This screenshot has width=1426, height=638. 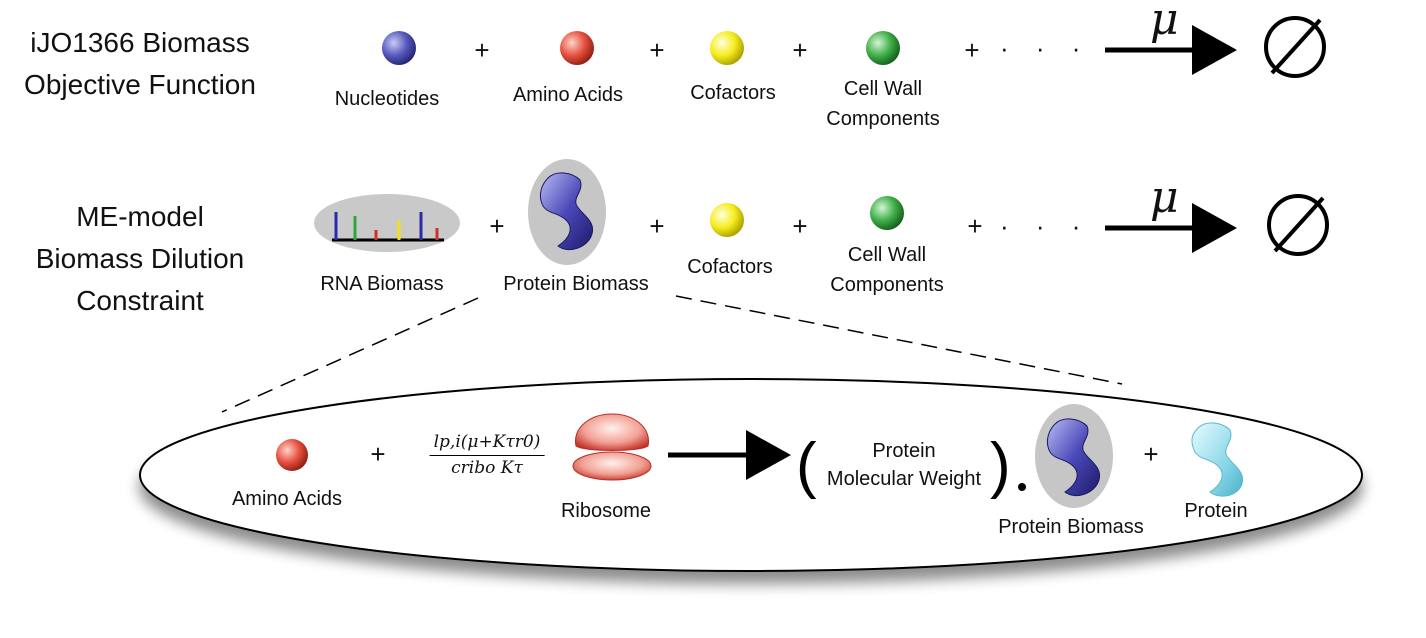 What do you see at coordinates (140, 64) in the screenshot?
I see `row1-title: iJO1366 Biomass Objective Function` at bounding box center [140, 64].